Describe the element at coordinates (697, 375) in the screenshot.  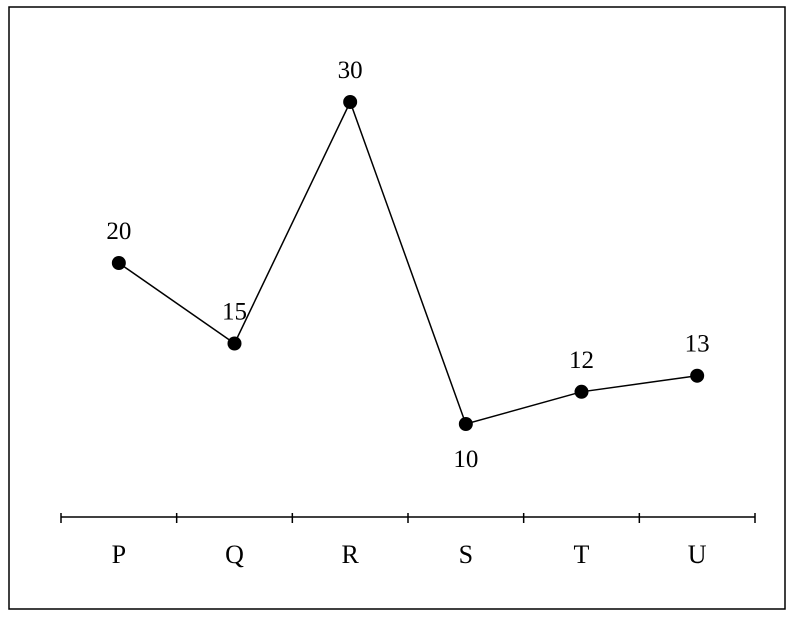
I see `data-point-u` at that location.